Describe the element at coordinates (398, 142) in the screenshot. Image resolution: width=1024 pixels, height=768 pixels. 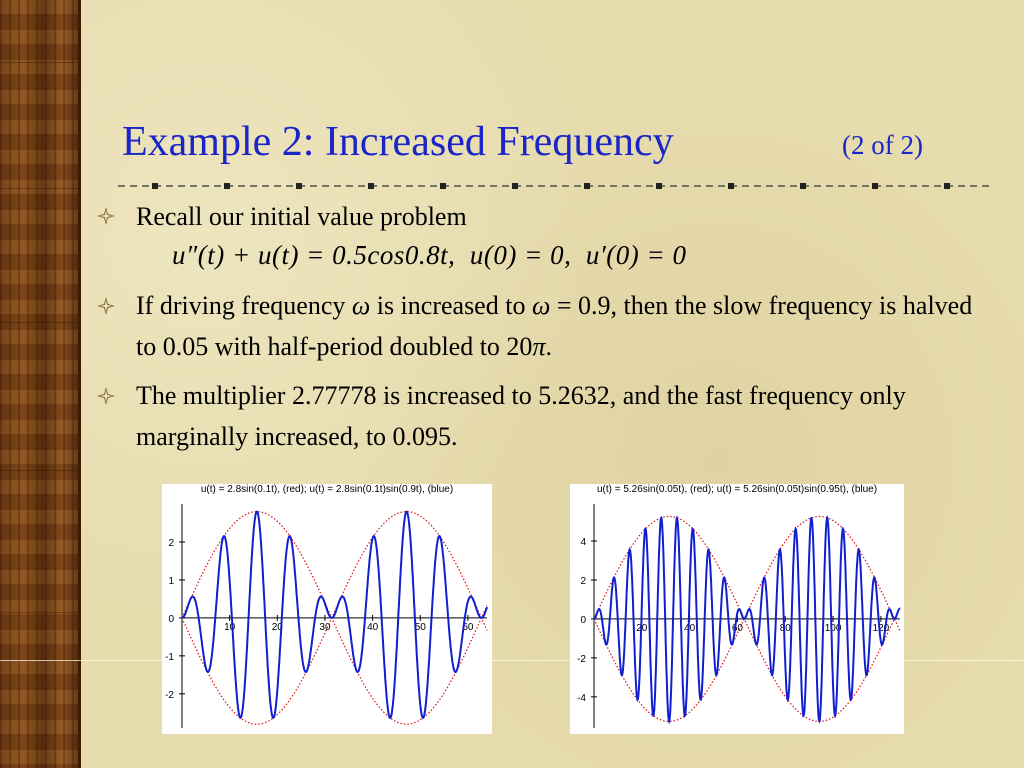
I see `slide-title: Example 2: Increased Frequency` at that location.